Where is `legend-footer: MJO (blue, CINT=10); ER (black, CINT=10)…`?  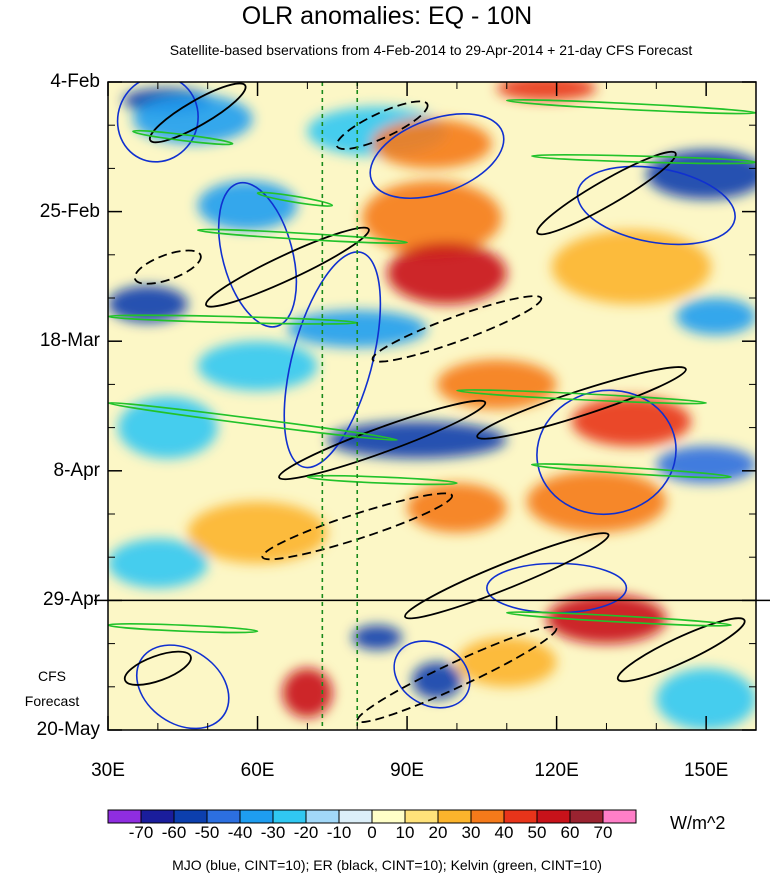
legend-footer: MJO (blue, CINT=10); ER (black, CINT=10)… is located at coordinates (387, 865).